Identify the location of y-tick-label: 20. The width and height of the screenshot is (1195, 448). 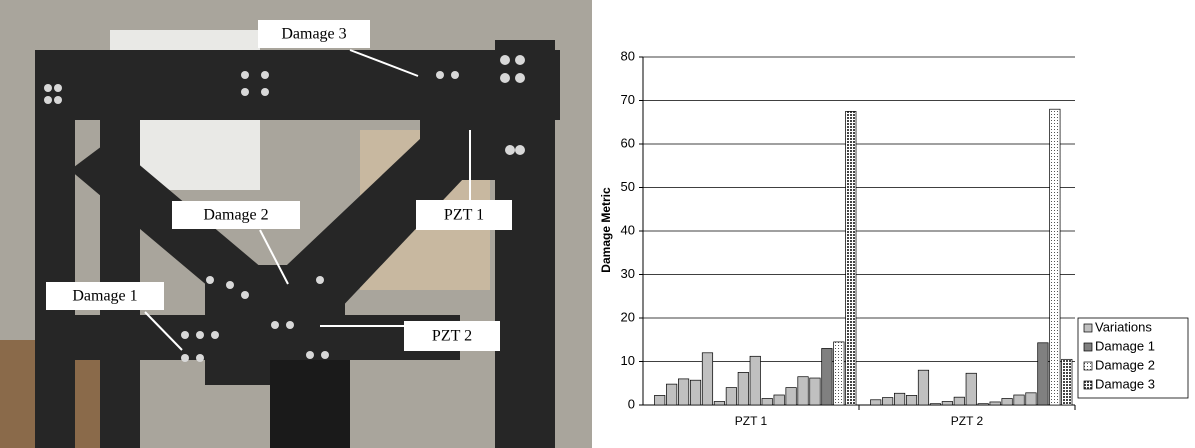
(628, 316).